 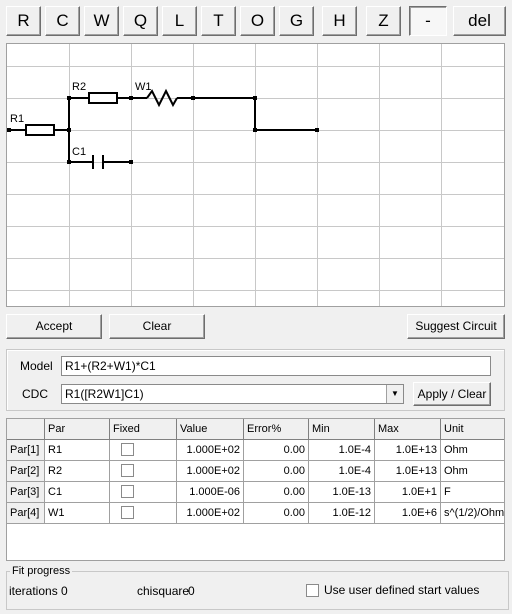 I want to click on suggest-circuit-button: Suggest Circuit, so click(x=456, y=326).